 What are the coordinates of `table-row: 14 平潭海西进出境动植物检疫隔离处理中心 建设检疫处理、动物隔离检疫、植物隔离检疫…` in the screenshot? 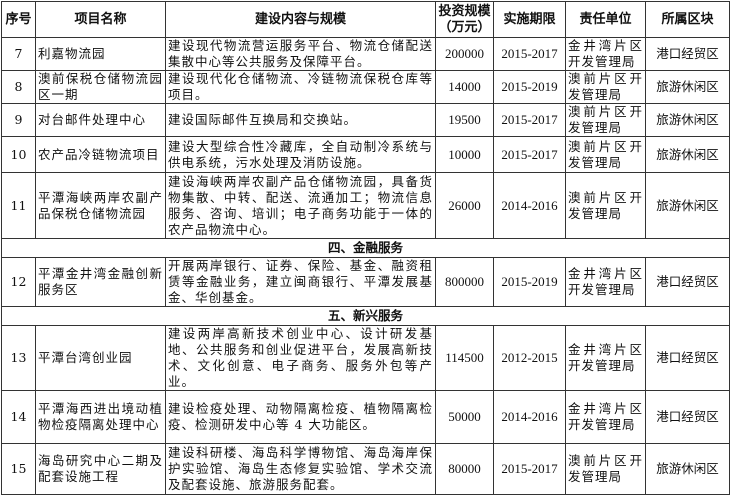 It's located at (365, 417).